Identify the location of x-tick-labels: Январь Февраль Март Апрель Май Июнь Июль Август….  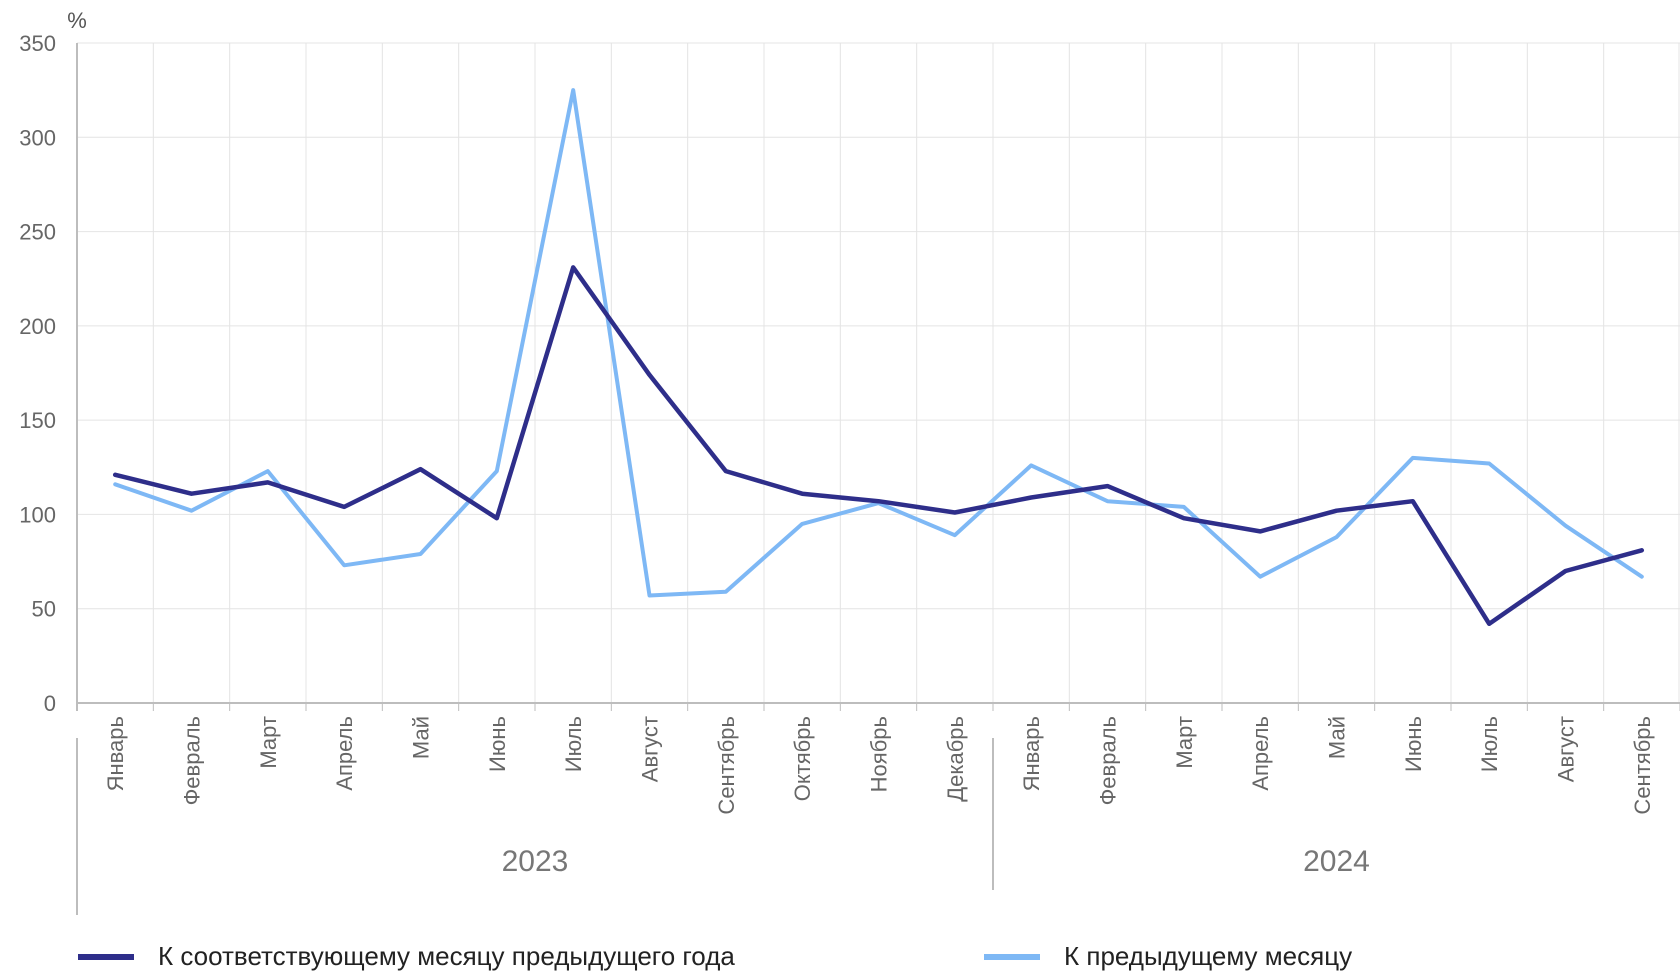
(879, 765).